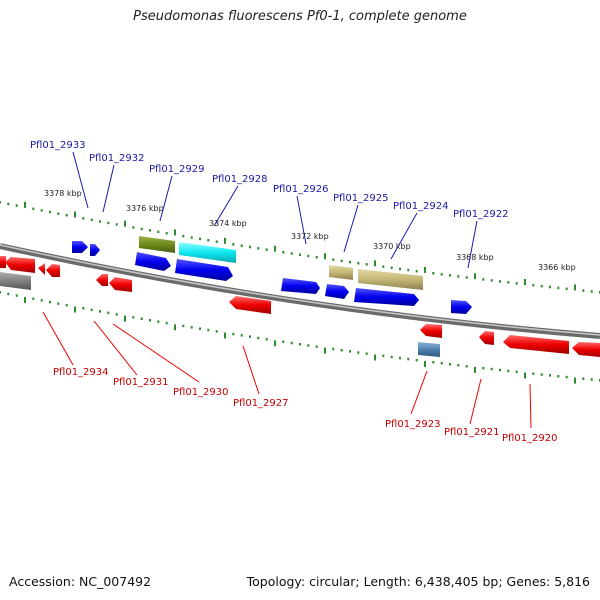  Describe the element at coordinates (80, 581) in the screenshot. I see `accession-text: Accession: NC_007492` at that location.